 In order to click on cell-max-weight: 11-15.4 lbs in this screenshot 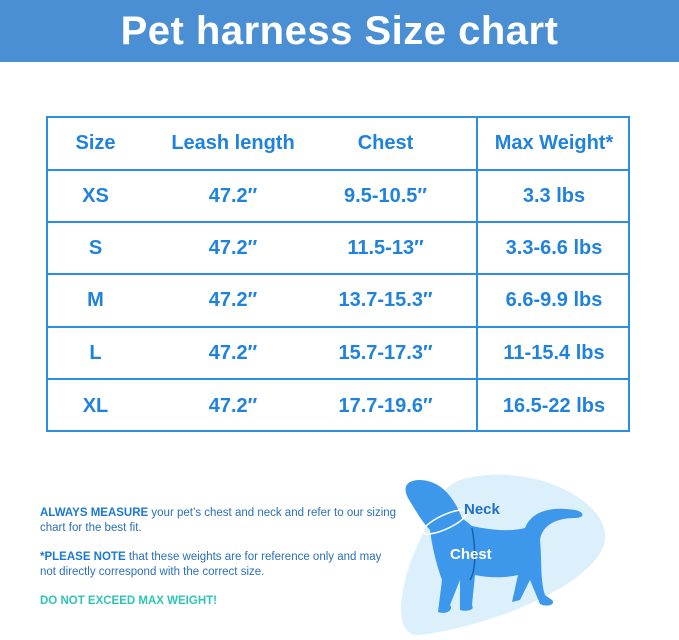, I will do `click(554, 352)`.